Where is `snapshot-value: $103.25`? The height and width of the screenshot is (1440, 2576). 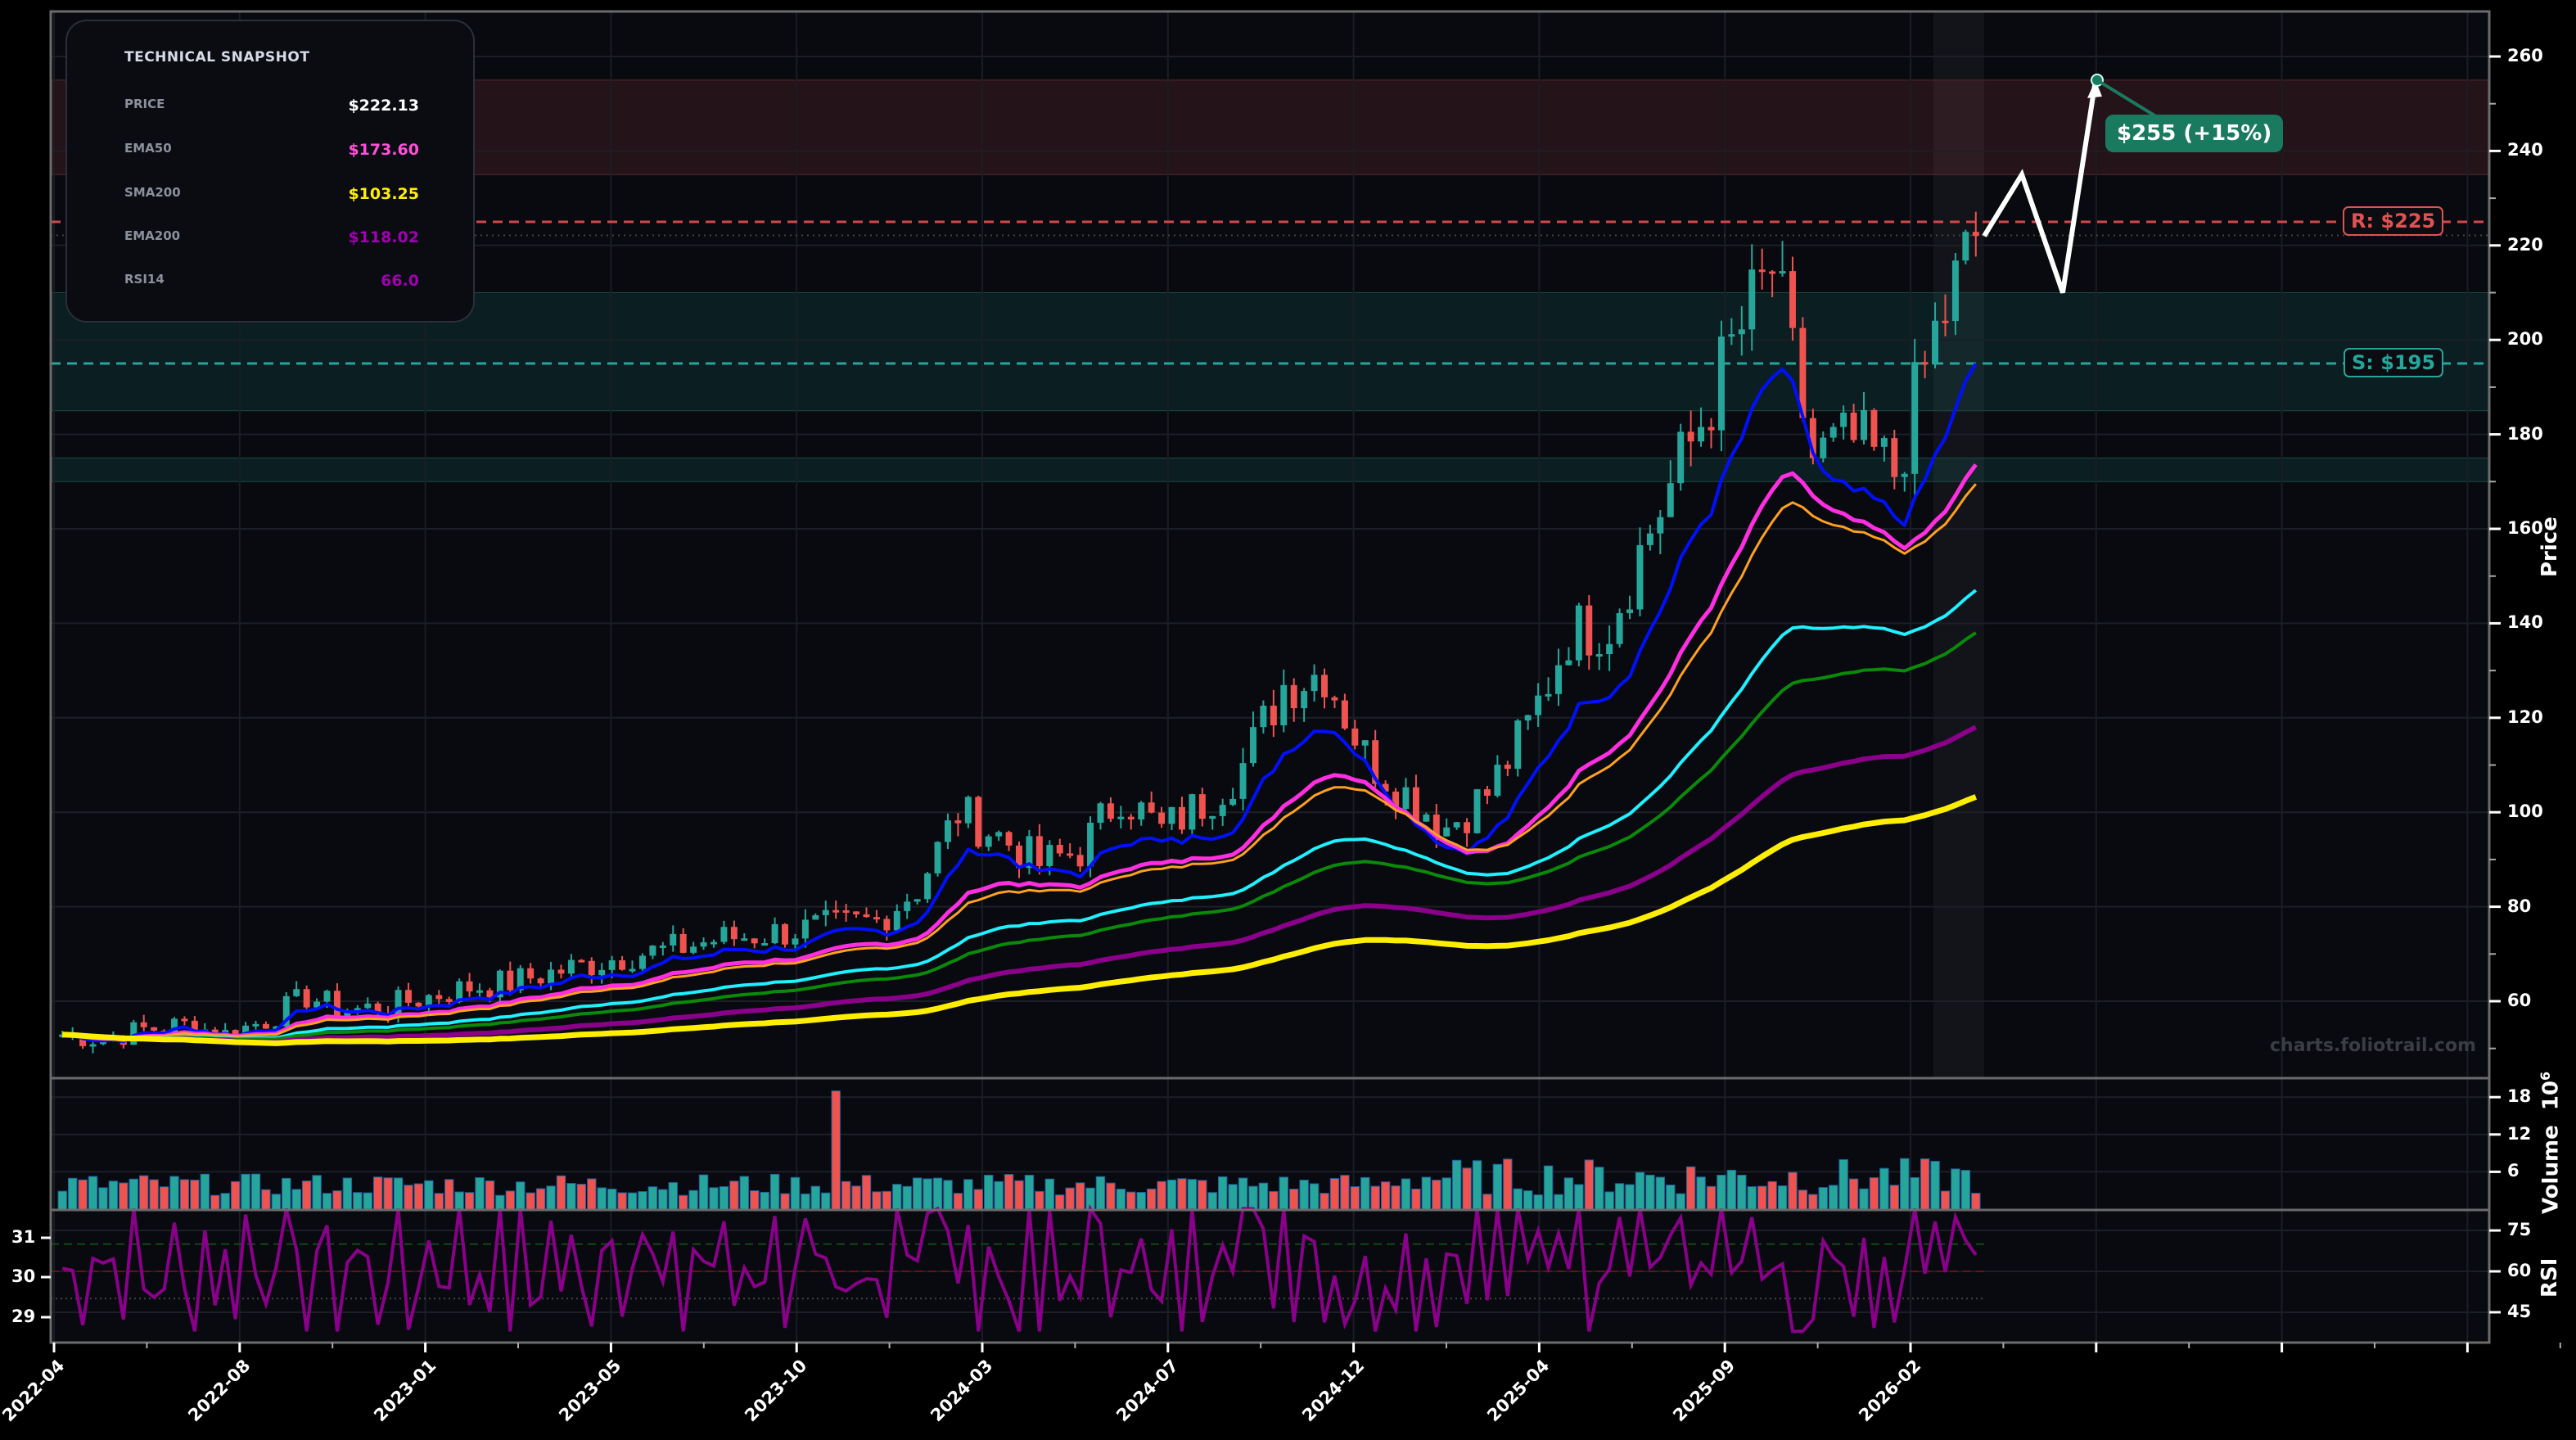 snapshot-value: $103.25 is located at coordinates (383, 194).